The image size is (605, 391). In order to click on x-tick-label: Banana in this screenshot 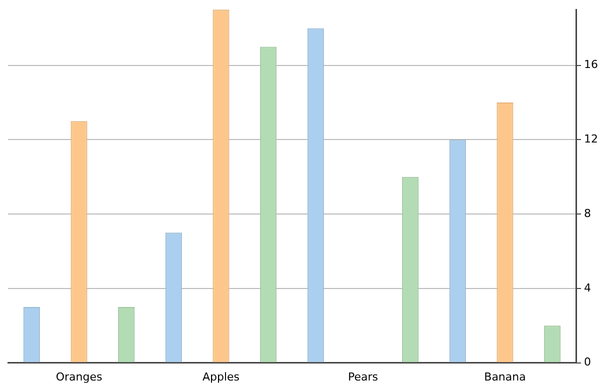, I will do `click(505, 377)`.